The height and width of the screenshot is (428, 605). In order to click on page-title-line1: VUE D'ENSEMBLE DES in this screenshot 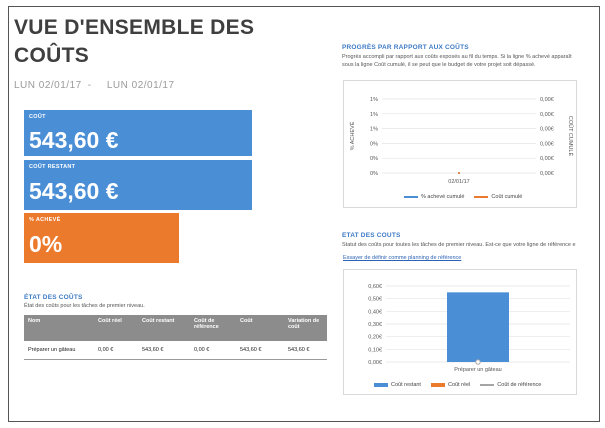, I will do `click(134, 27)`.